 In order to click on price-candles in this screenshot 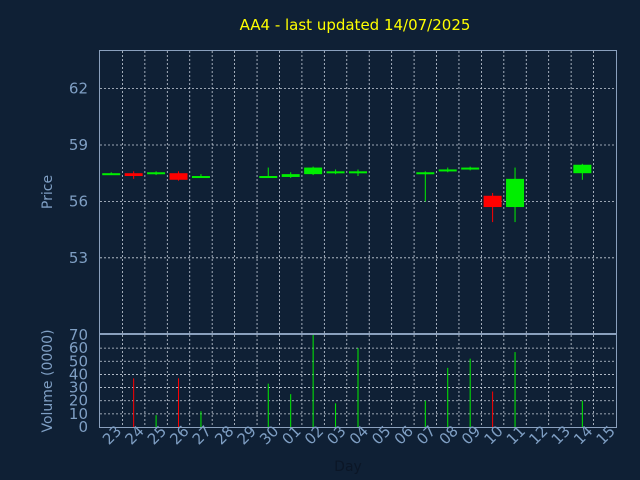, I will do `click(347, 193)`.